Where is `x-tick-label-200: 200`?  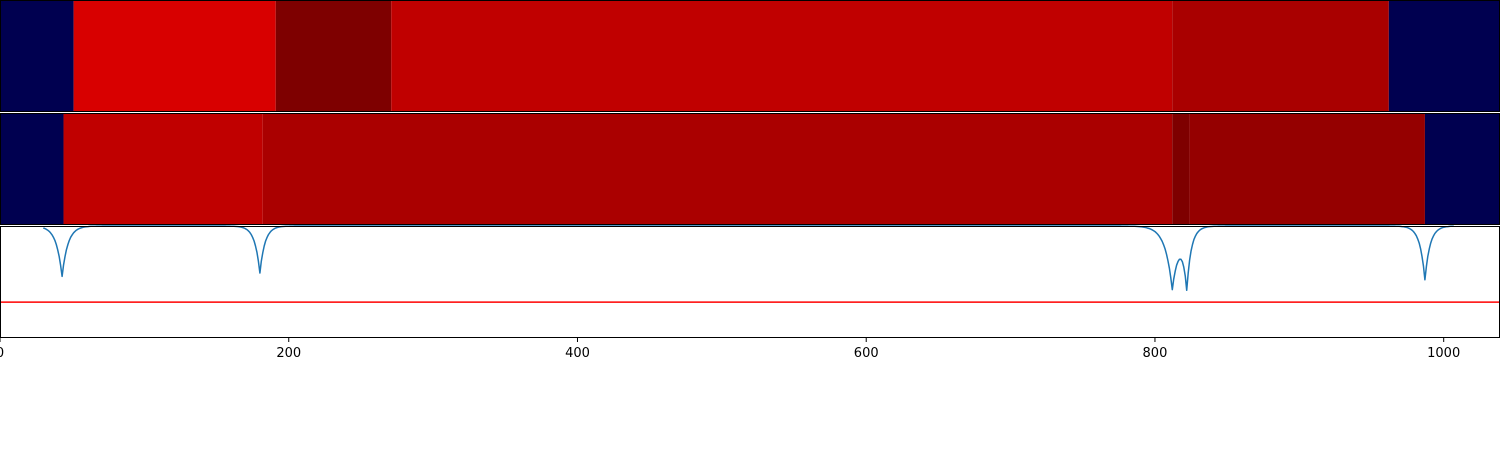 x-tick-label-200: 200 is located at coordinates (288, 353).